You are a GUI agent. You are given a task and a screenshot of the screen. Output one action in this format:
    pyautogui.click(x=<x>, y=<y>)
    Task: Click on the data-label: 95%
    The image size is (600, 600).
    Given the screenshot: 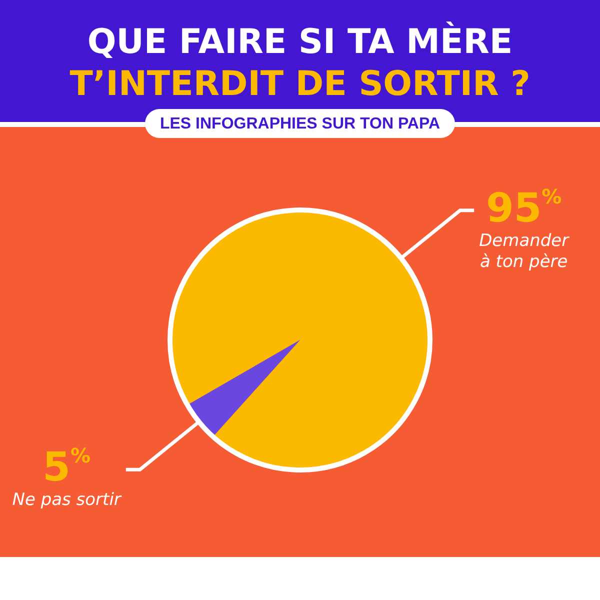 What is the action you would take?
    pyautogui.click(x=524, y=208)
    